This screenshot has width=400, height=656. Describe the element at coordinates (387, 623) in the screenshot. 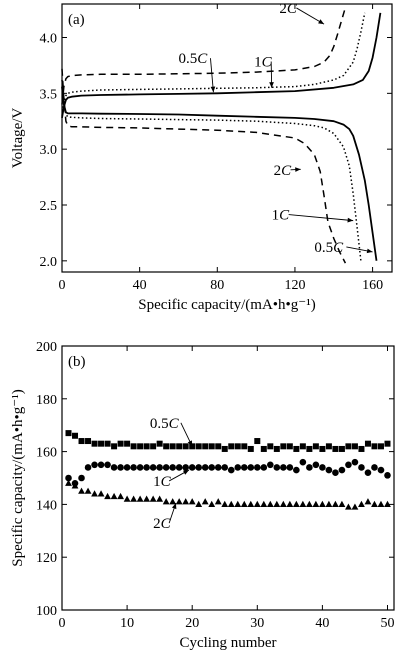

I see `x-tick-label: 50` at that location.